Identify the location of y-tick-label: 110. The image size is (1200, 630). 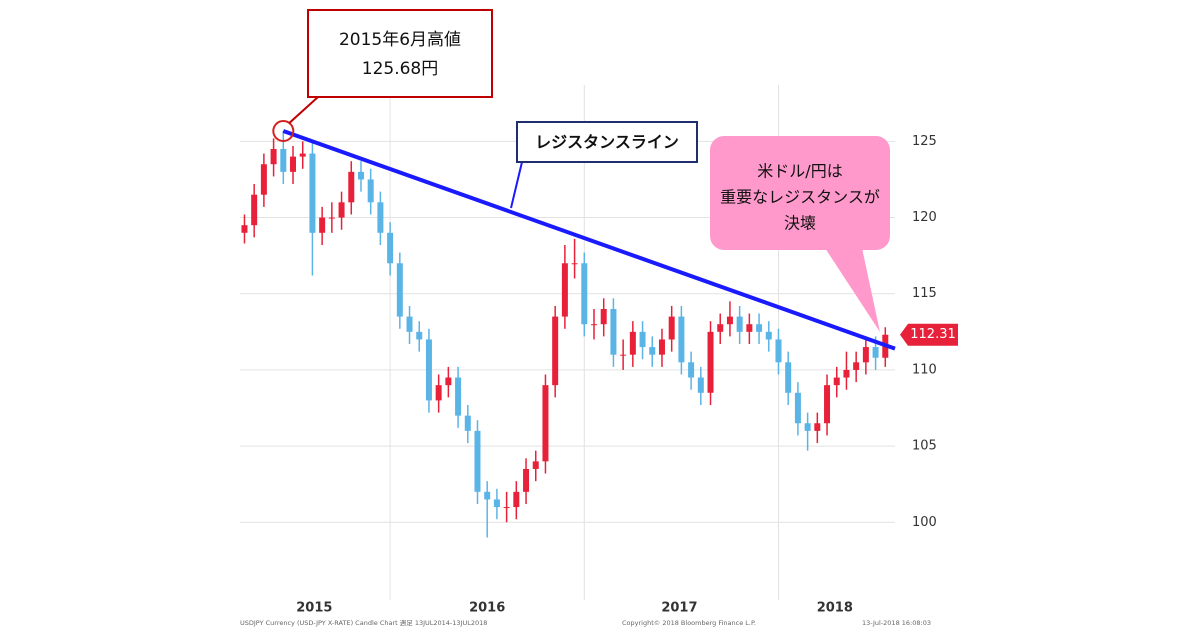
(924, 369).